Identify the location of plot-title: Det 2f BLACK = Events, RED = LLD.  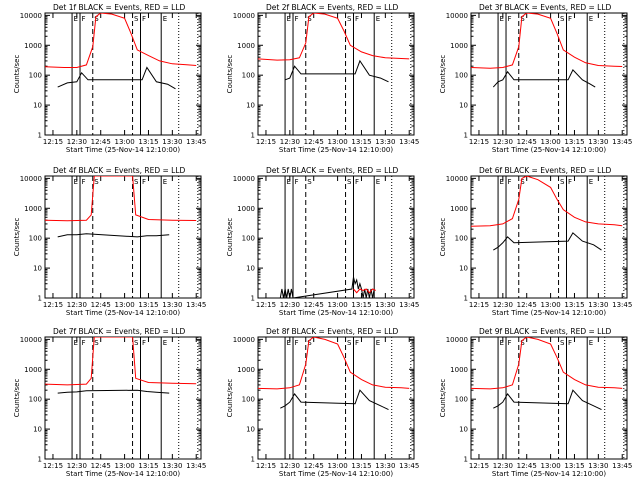
(332, 7).